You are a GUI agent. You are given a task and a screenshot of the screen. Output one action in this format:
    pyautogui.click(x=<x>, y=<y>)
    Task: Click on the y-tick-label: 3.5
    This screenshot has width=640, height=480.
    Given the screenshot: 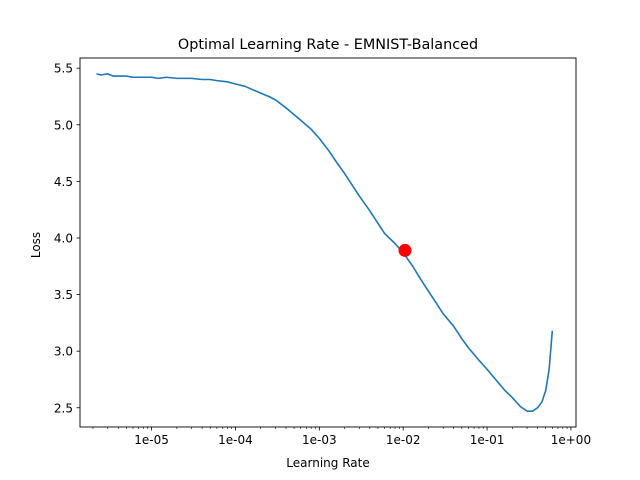 What is the action you would take?
    pyautogui.click(x=63, y=295)
    